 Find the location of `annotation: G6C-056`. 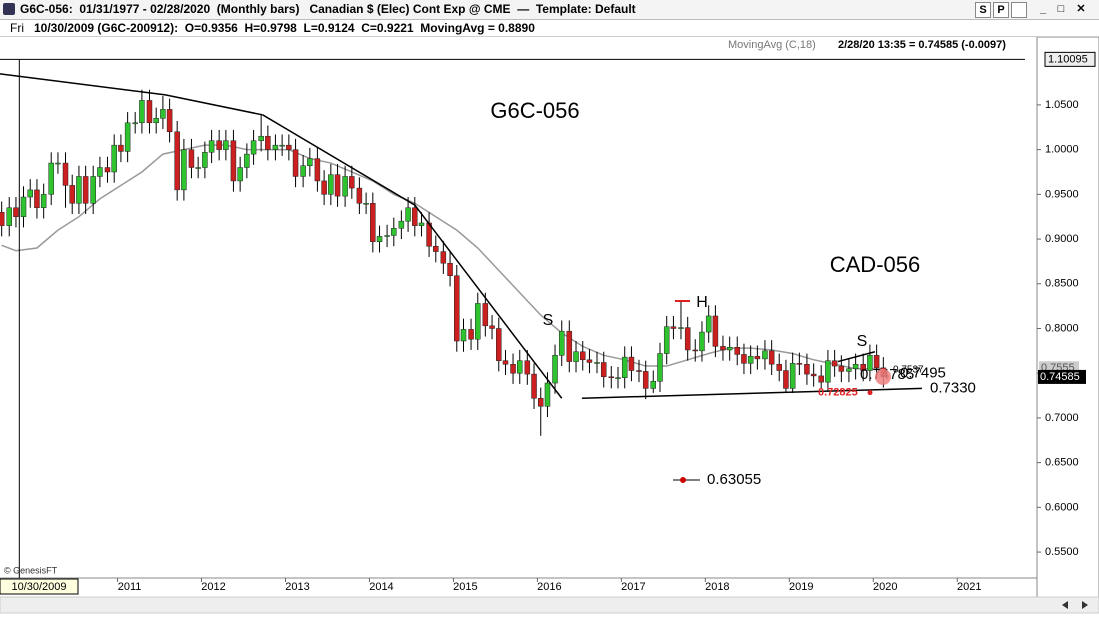

annotation: G6C-056 is located at coordinates (534, 110).